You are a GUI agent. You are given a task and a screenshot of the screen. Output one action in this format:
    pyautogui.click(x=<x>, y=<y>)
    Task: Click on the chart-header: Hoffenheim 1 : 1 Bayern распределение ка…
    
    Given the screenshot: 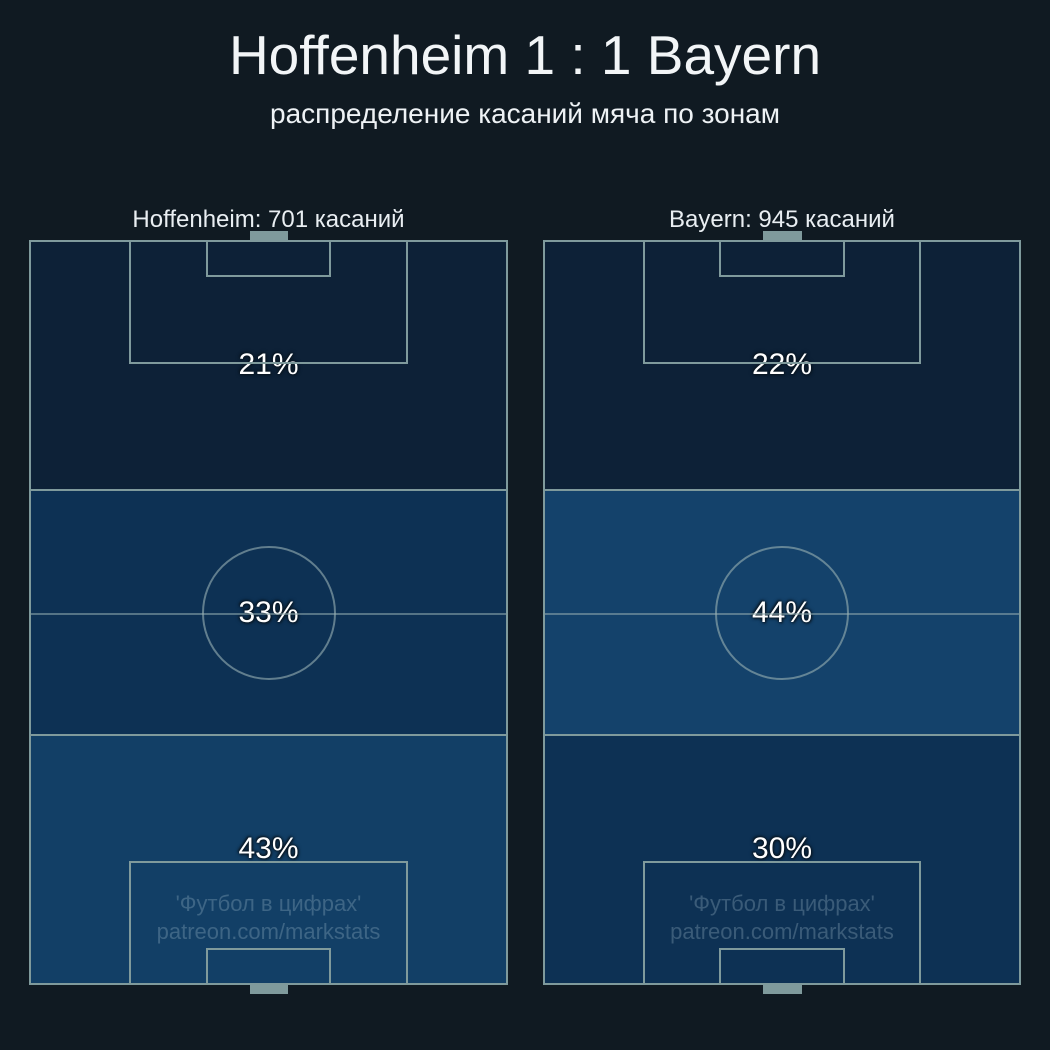 What is the action you would take?
    pyautogui.click(x=525, y=64)
    